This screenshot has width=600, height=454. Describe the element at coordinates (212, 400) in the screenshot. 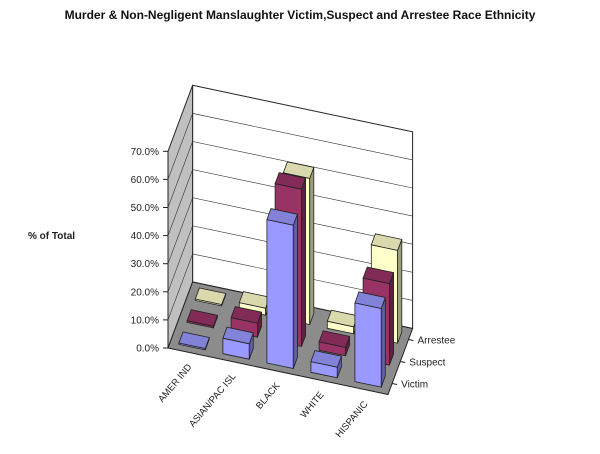

I see `category-label: ASIAN/PAC ISL` at that location.